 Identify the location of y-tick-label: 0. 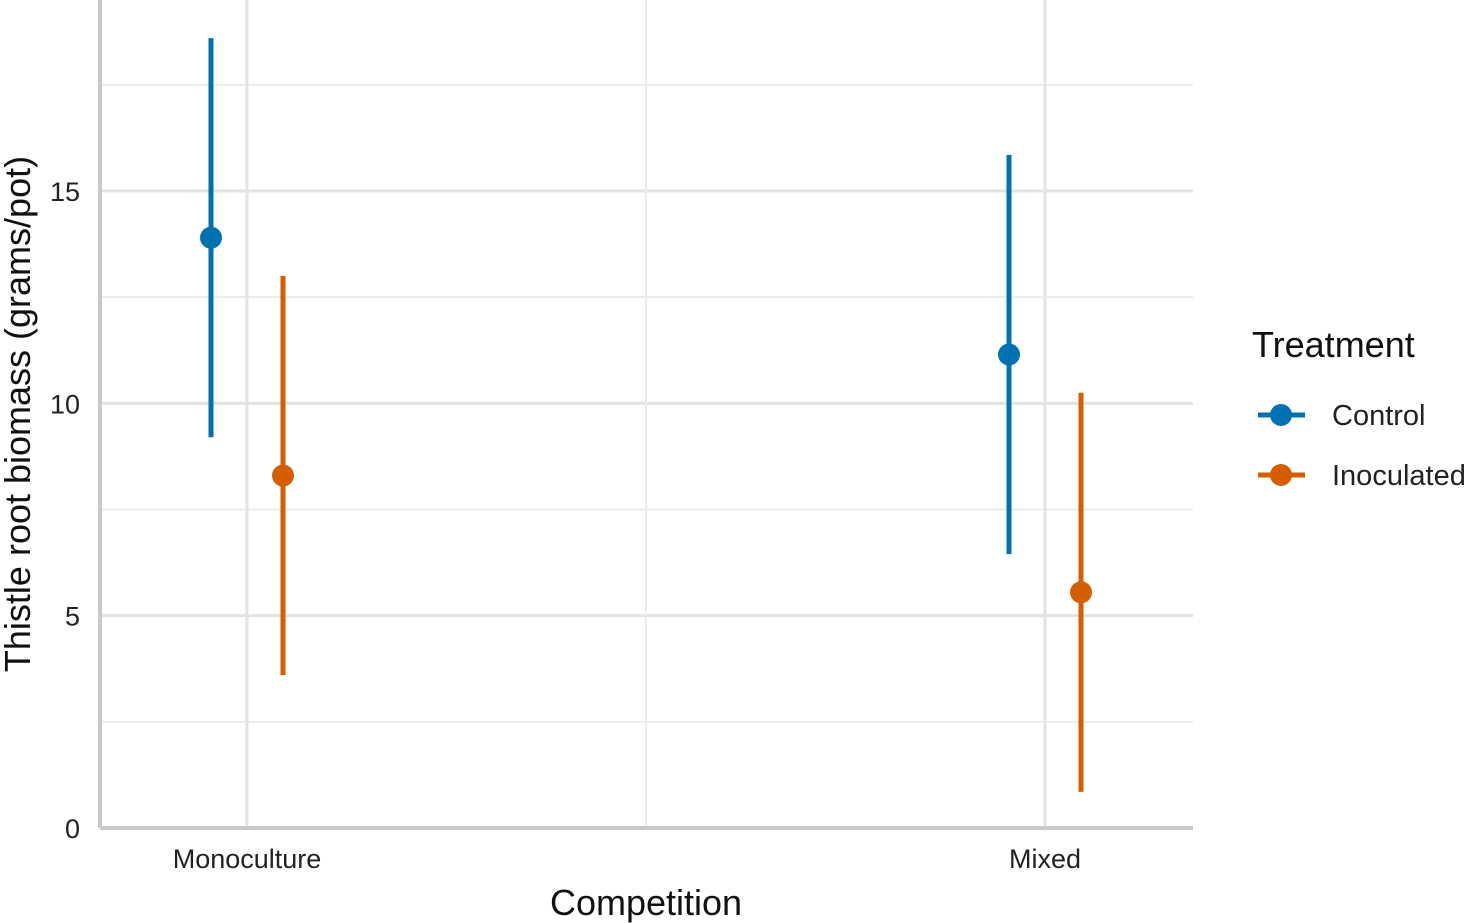
(72, 829).